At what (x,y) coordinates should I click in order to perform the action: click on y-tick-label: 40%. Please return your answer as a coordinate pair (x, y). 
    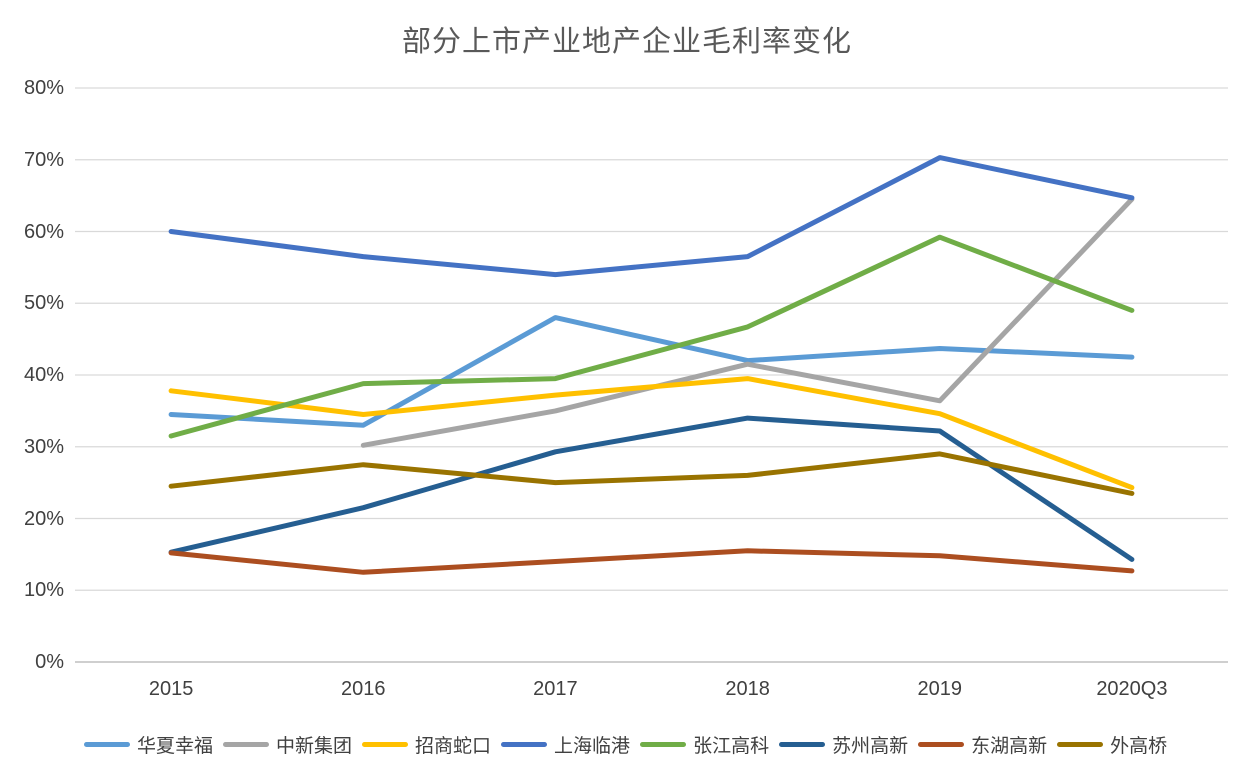
    Looking at the image, I should click on (43, 375).